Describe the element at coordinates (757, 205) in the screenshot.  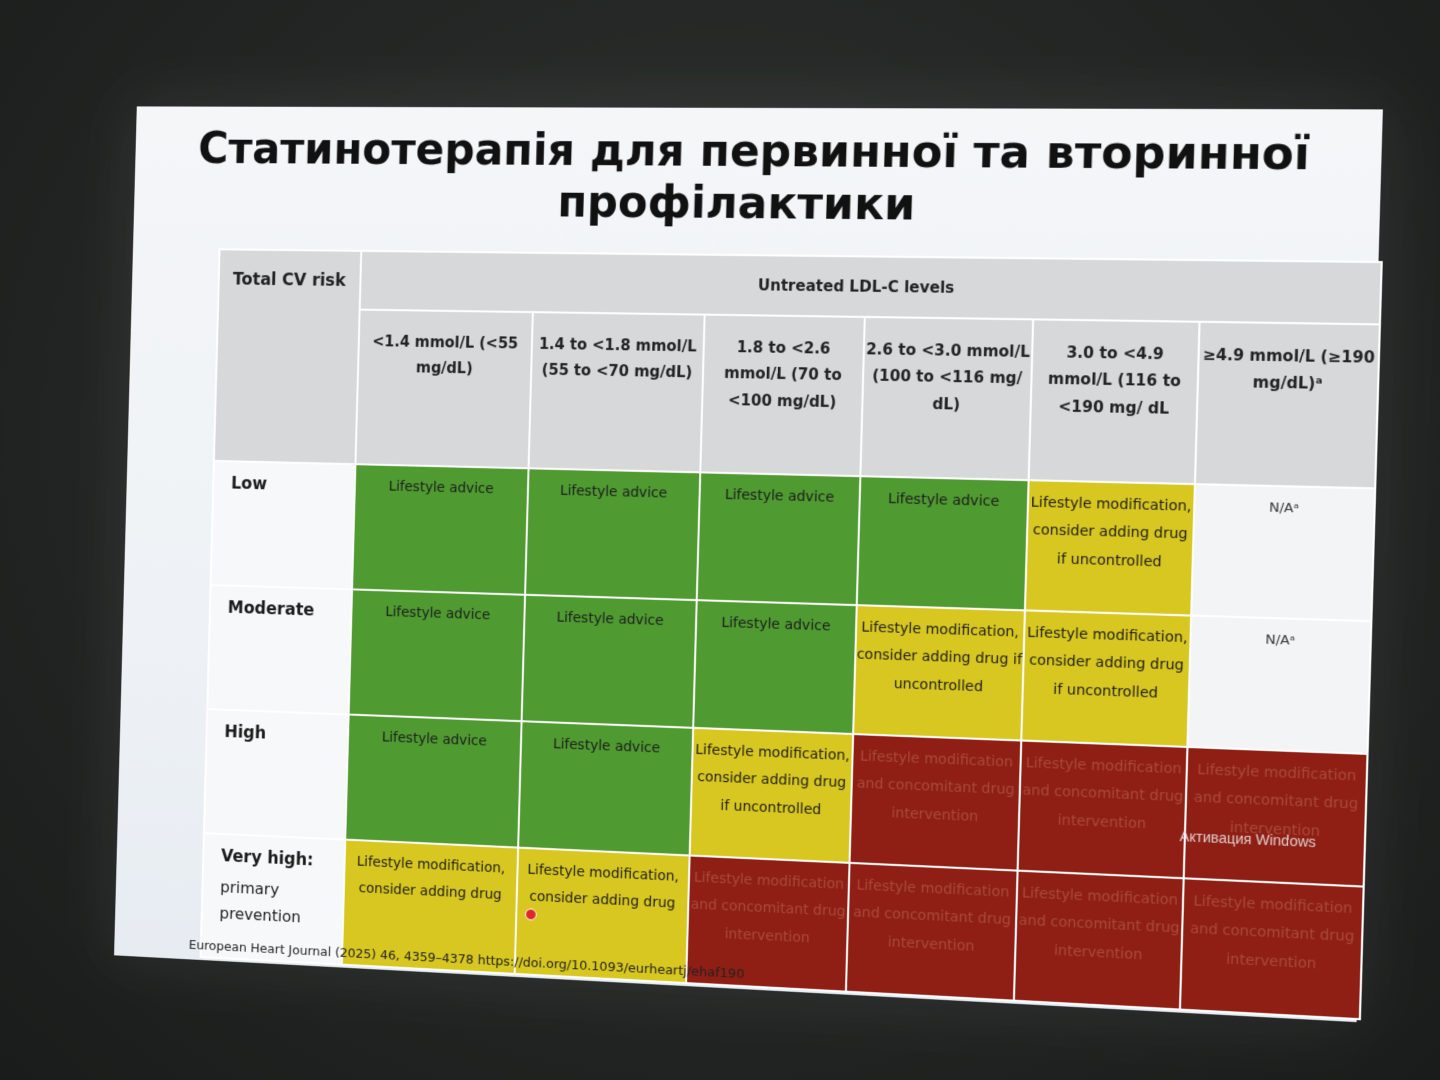
I see `title-line-2: профілактики` at that location.